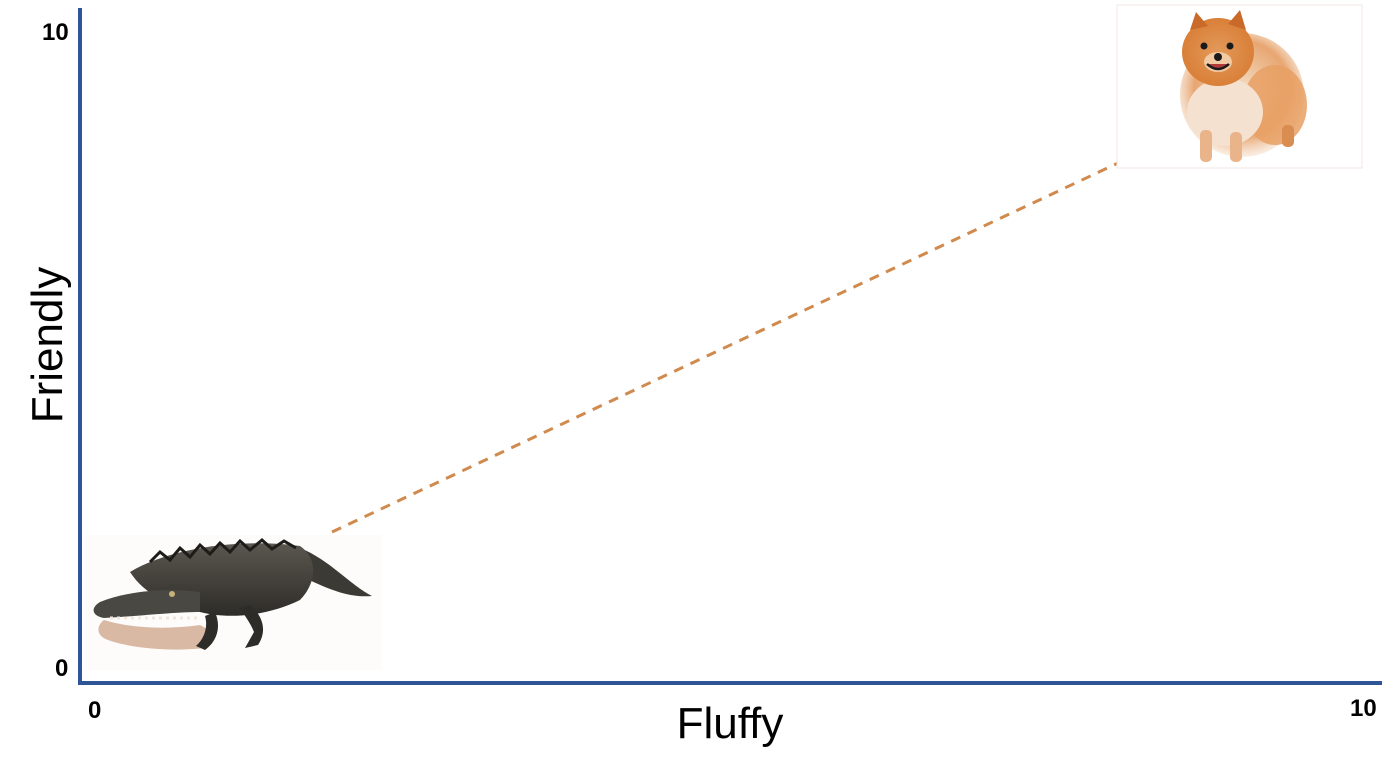 This screenshot has width=1400, height=775. Describe the element at coordinates (61, 668) in the screenshot. I see `y-tick-min: 0` at that location.